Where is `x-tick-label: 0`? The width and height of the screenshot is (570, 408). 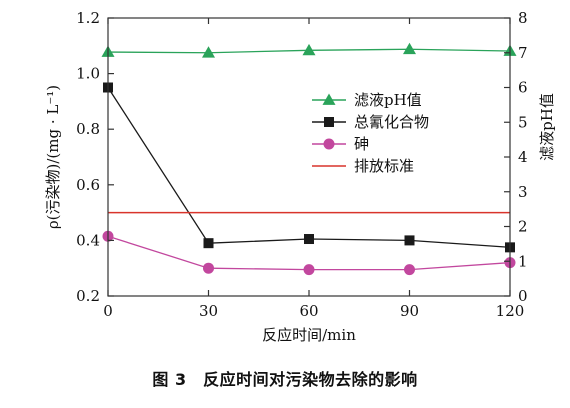
x-tick-label: 0 is located at coordinates (108, 311).